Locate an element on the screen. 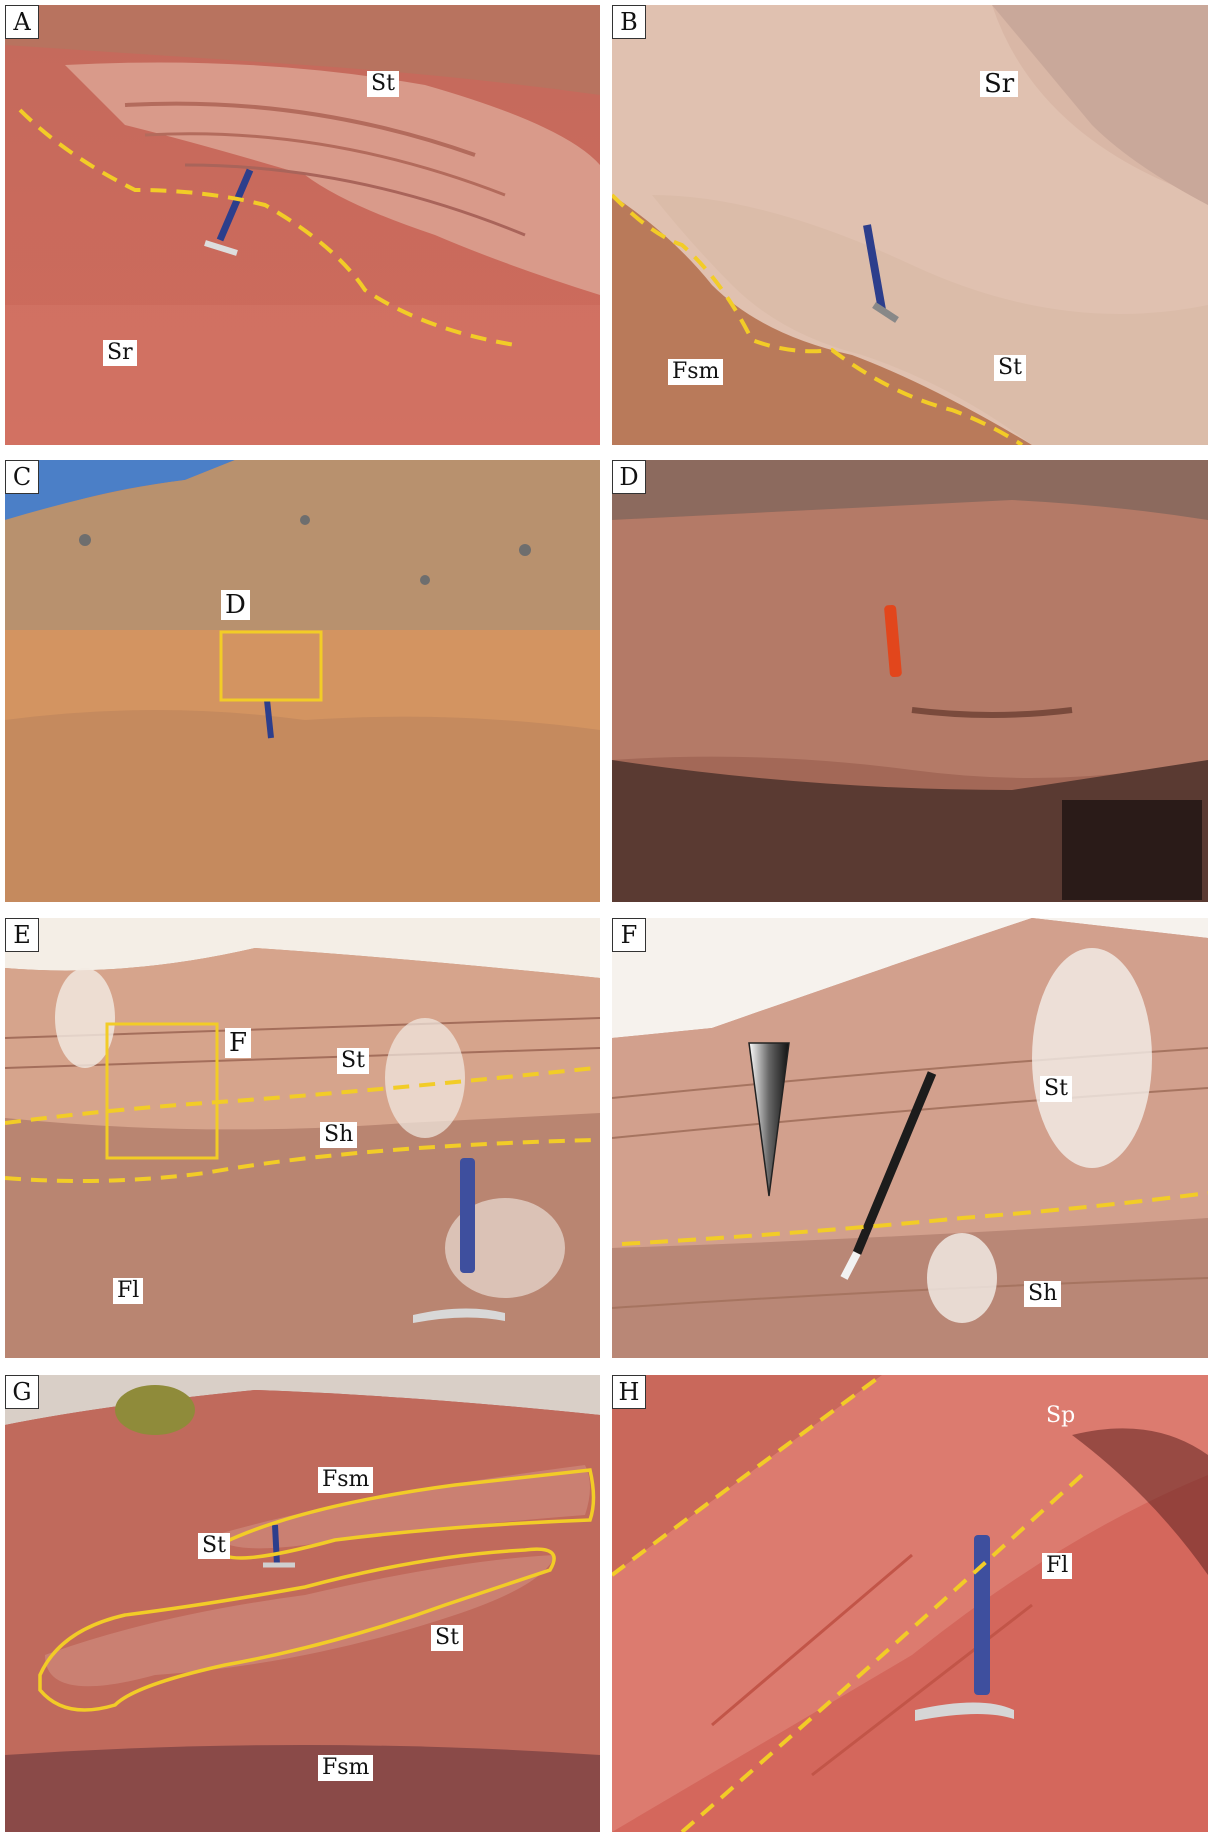 The height and width of the screenshot is (1832, 1213). outcrop-photo-d is located at coordinates (910, 681).